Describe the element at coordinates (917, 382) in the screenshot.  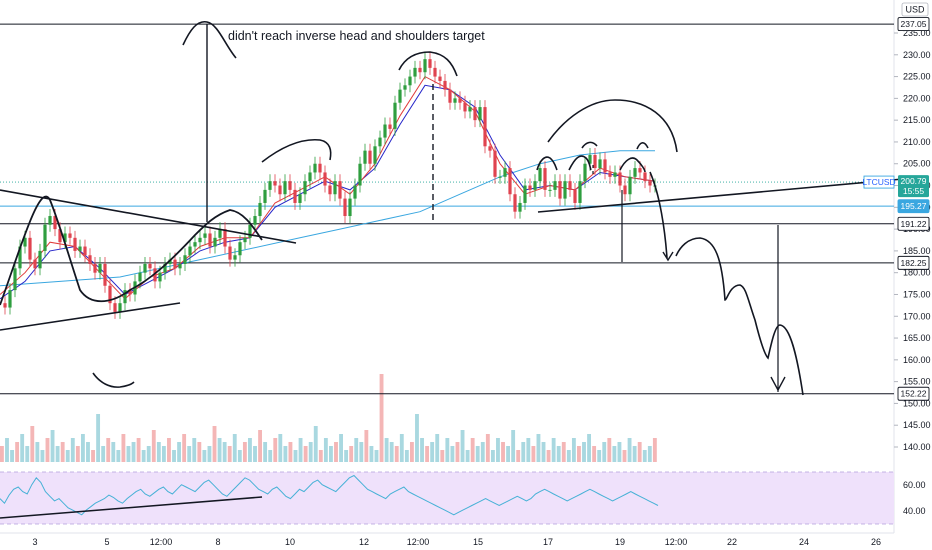
I see `price-tick-label: 155.00` at that location.